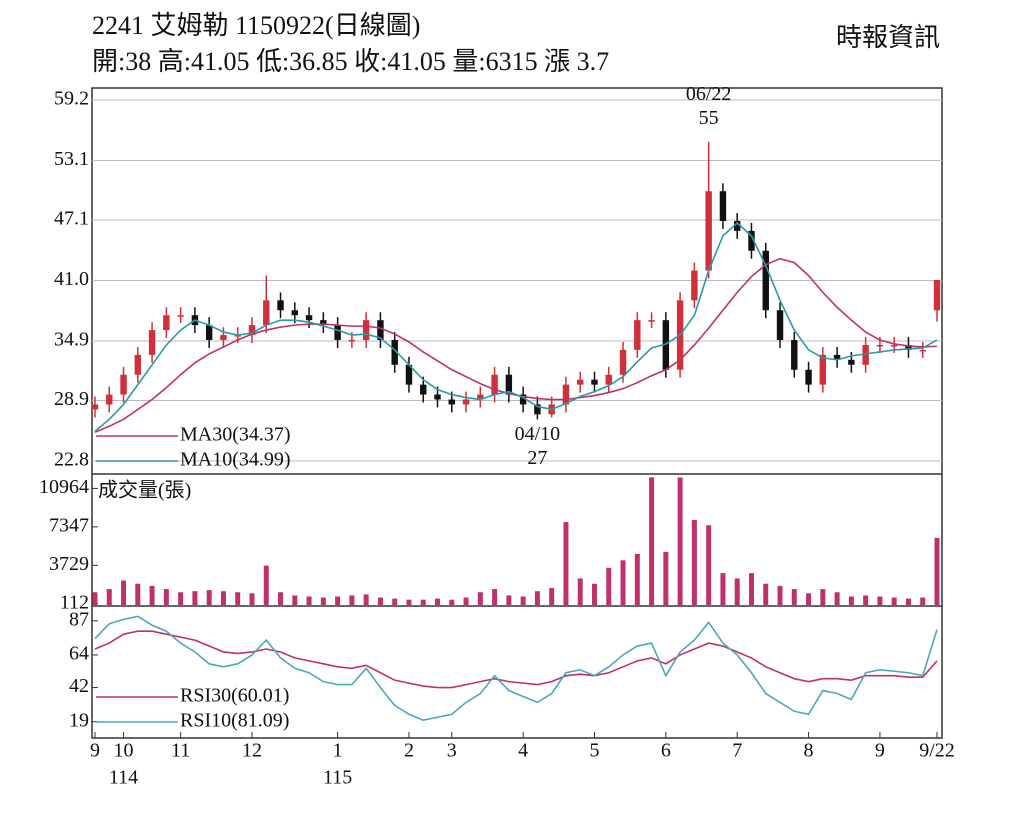  I want to click on annotation-value: 55, so click(709, 118).